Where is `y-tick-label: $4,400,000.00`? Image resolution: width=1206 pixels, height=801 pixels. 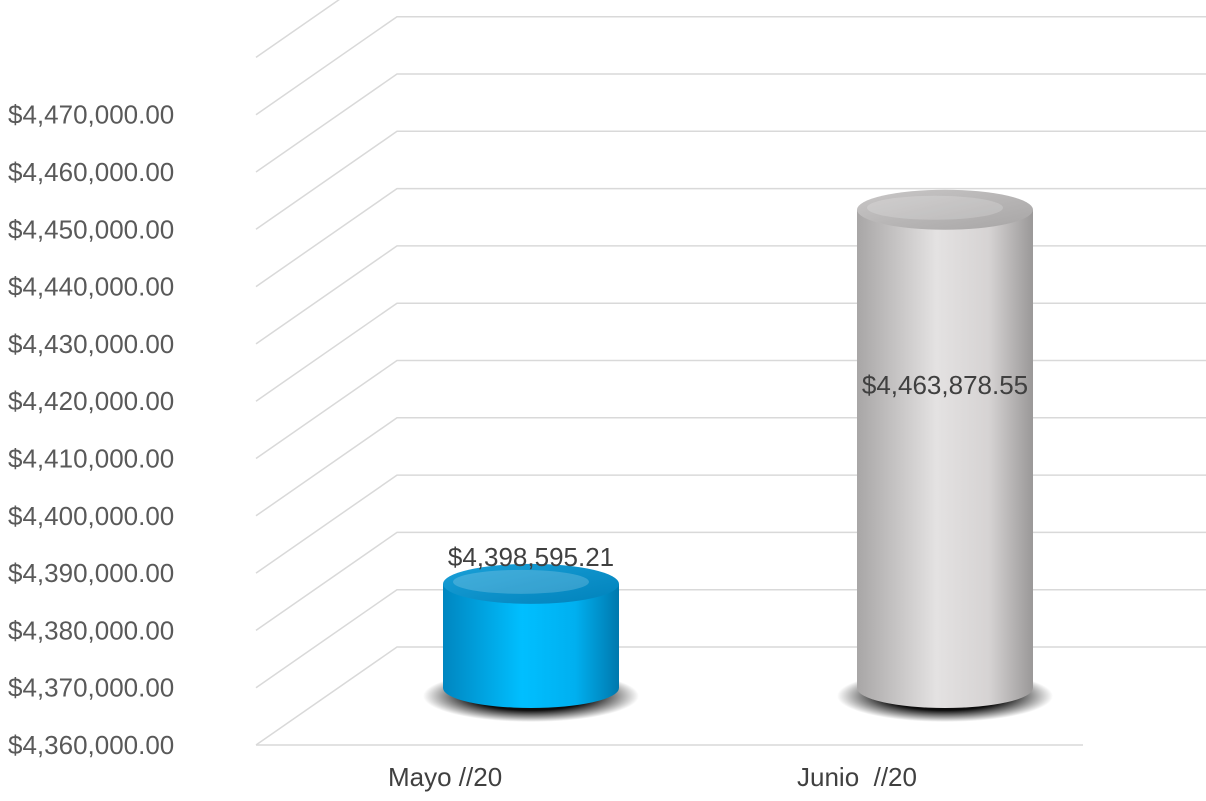
y-tick-label: $4,400,000.00 is located at coordinates (91, 516).